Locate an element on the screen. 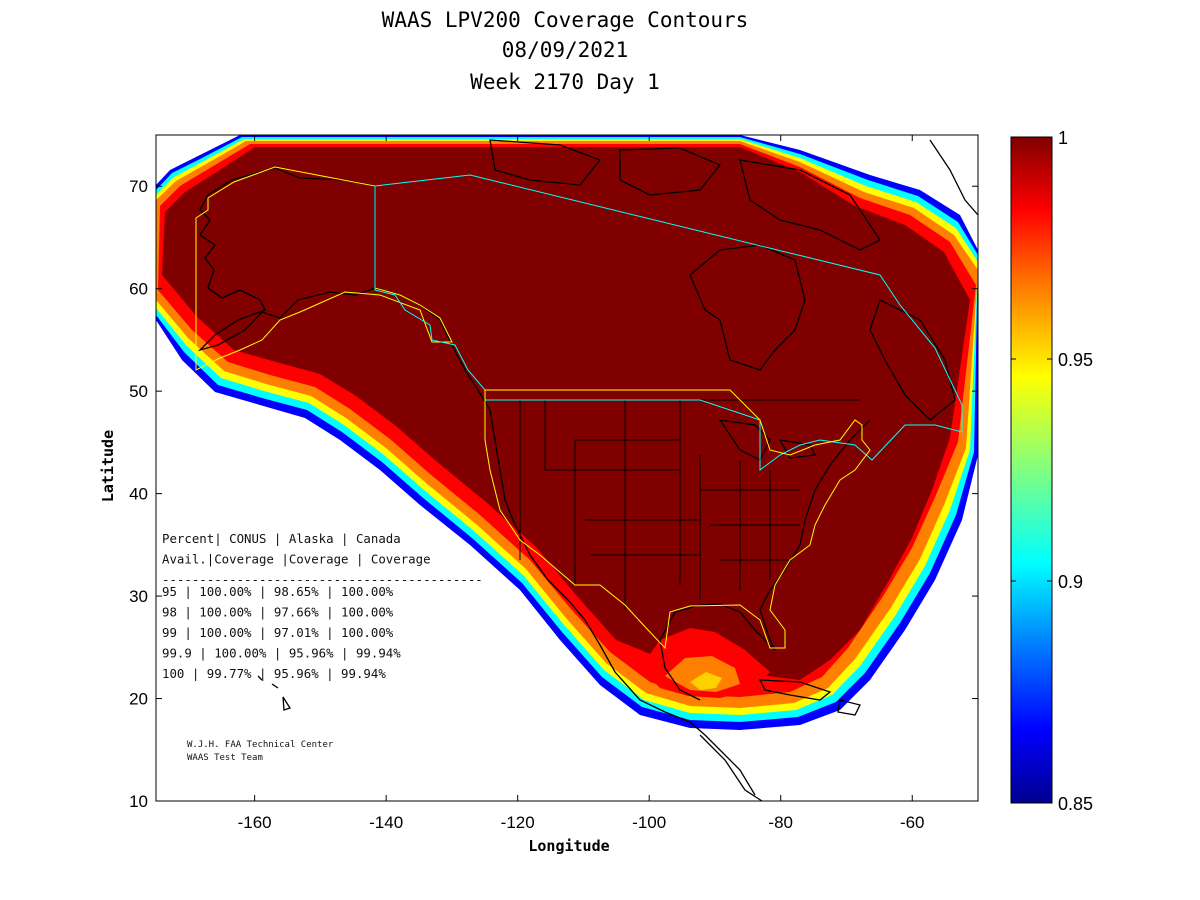 This screenshot has width=1200, height=900. y-tick-labels: 10 20 30 40 50 60 70 is located at coordinates (138, 494).